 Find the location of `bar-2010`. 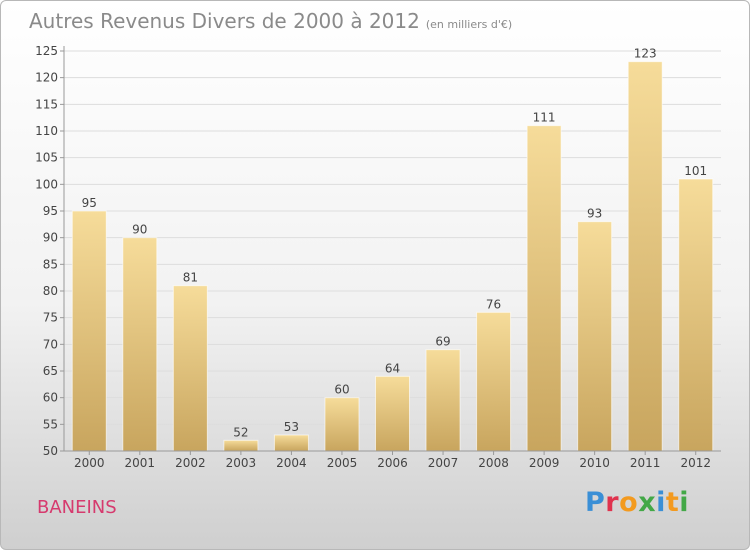

bar-2010 is located at coordinates (595, 336).